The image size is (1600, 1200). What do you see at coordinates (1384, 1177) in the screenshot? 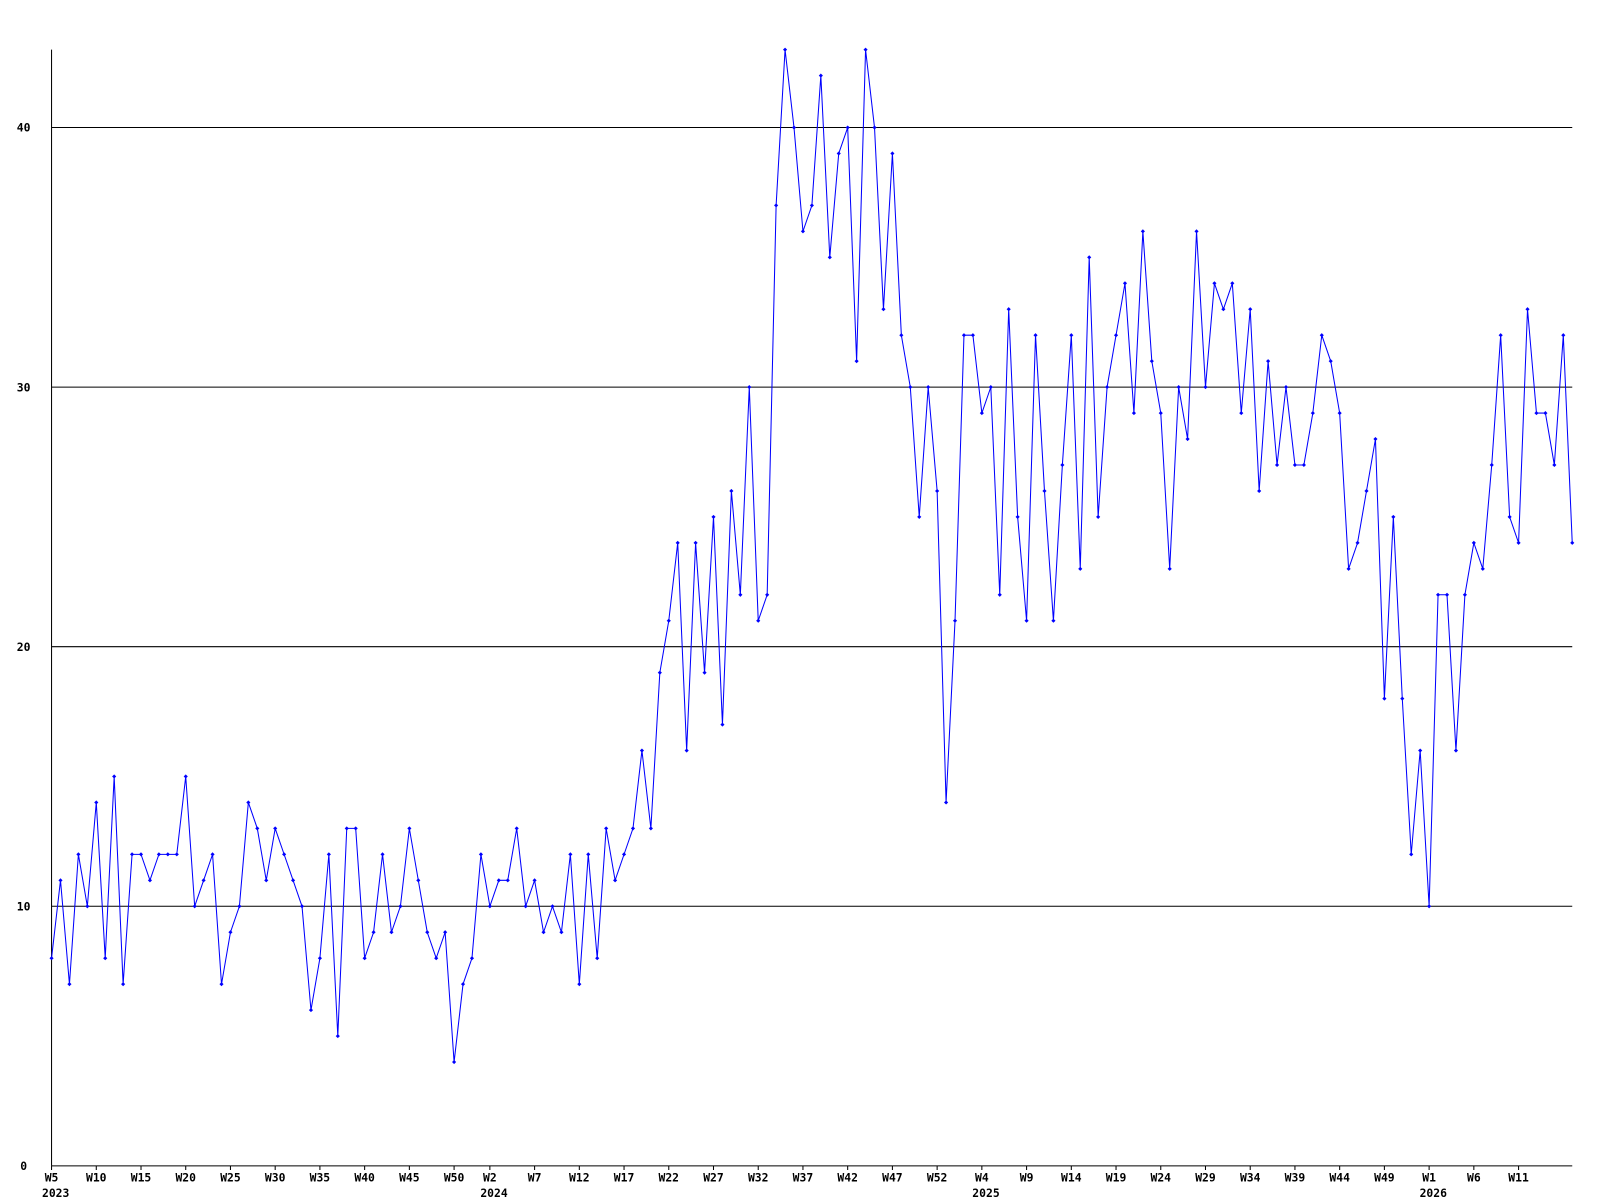
I see `x-tick-label: W49` at bounding box center [1384, 1177].